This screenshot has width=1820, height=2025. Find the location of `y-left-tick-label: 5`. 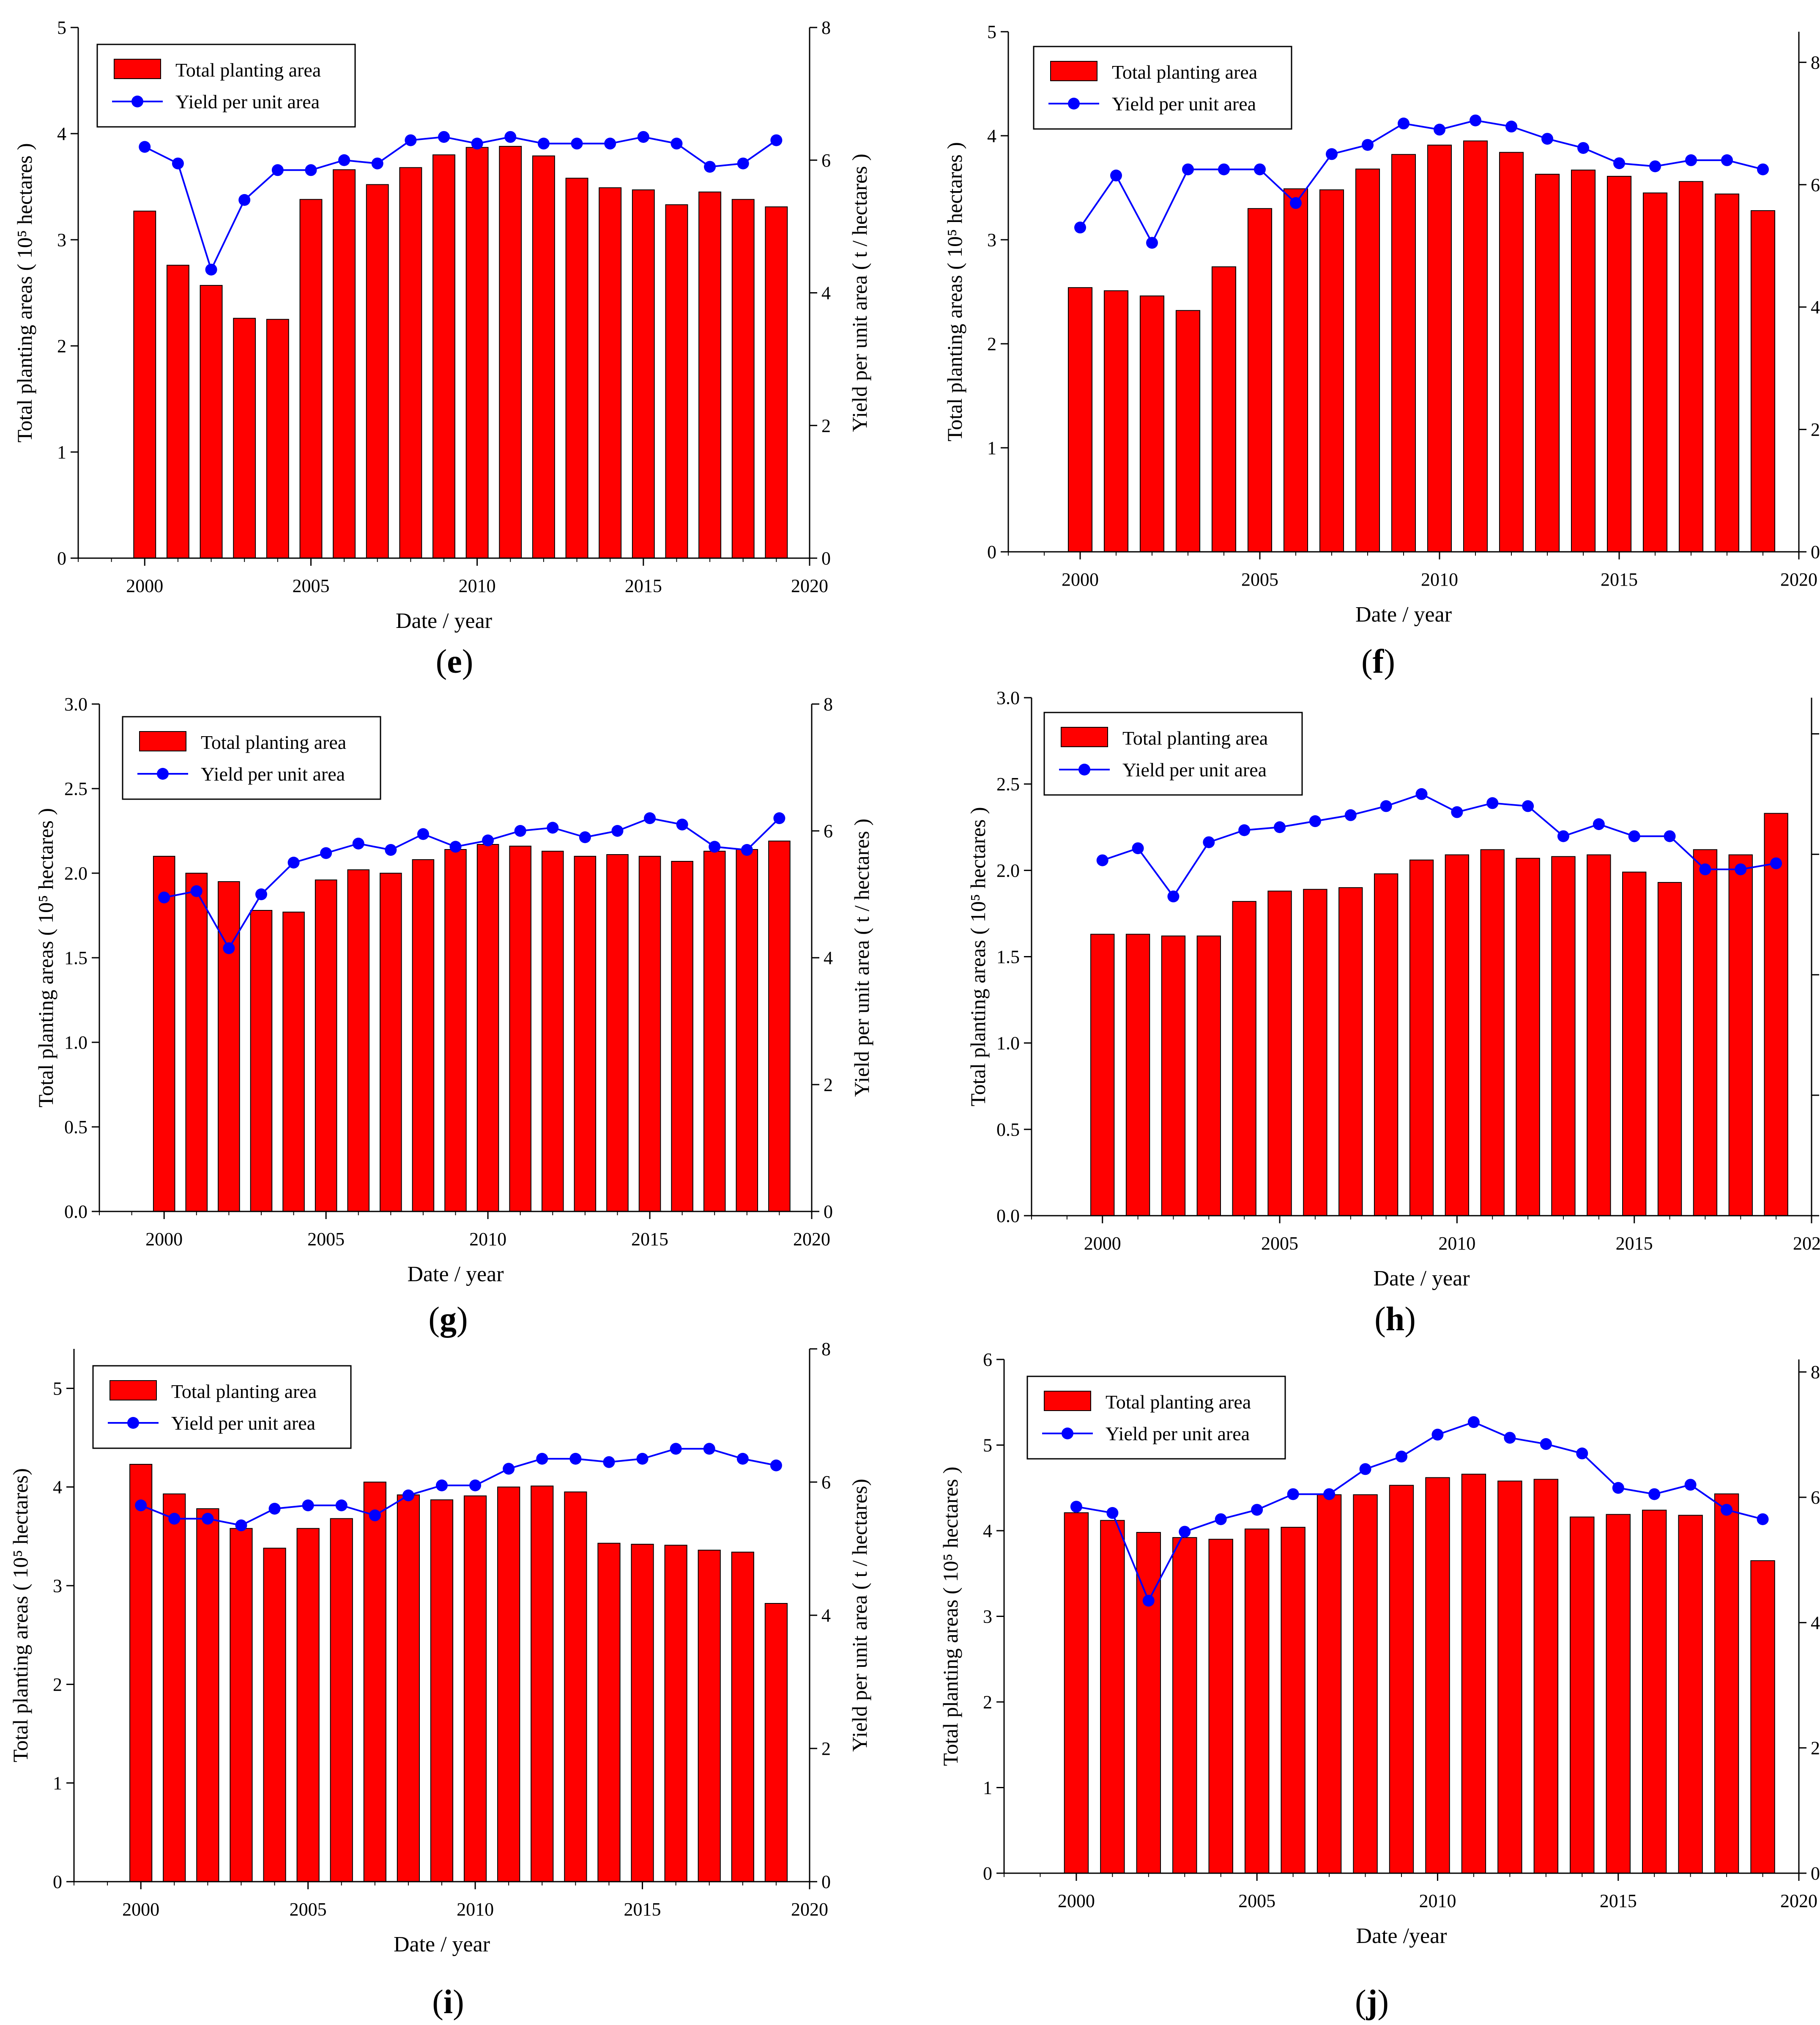

y-left-tick-label: 5 is located at coordinates (58, 1388).